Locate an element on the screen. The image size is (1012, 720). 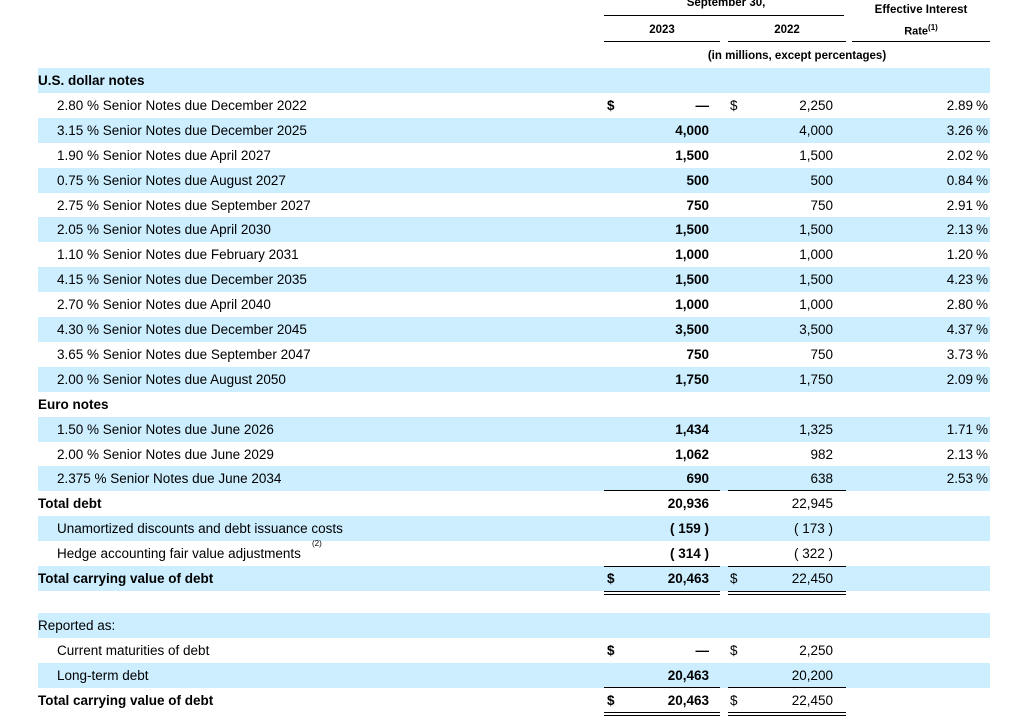
value-2022: 22,945 is located at coordinates (812, 504).